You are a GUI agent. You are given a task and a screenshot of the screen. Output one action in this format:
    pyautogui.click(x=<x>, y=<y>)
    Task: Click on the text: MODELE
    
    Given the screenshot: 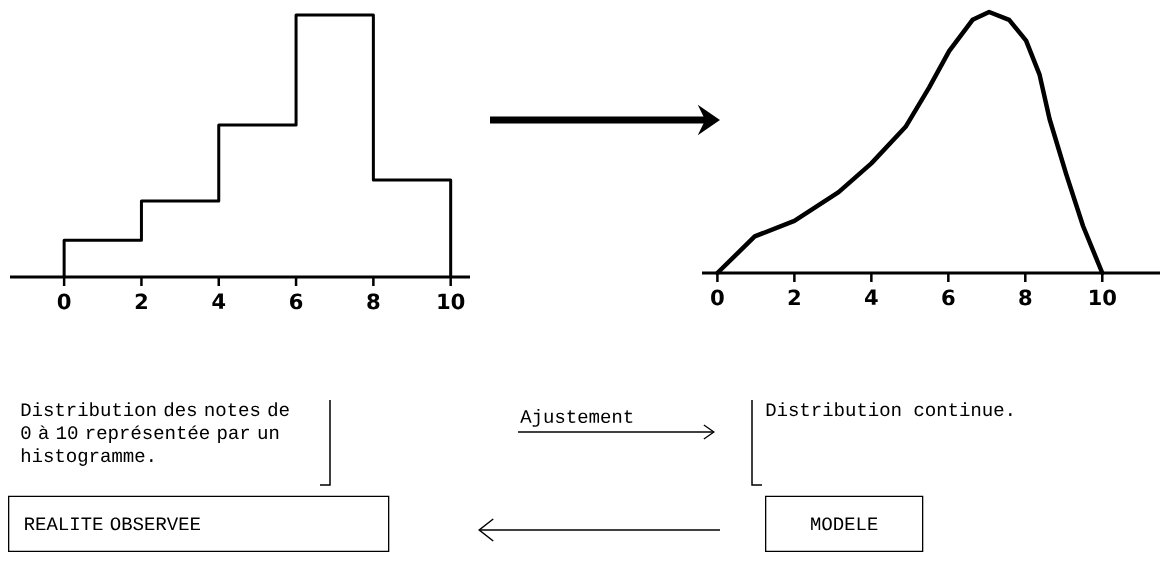 What is the action you would take?
    pyautogui.click(x=844, y=524)
    